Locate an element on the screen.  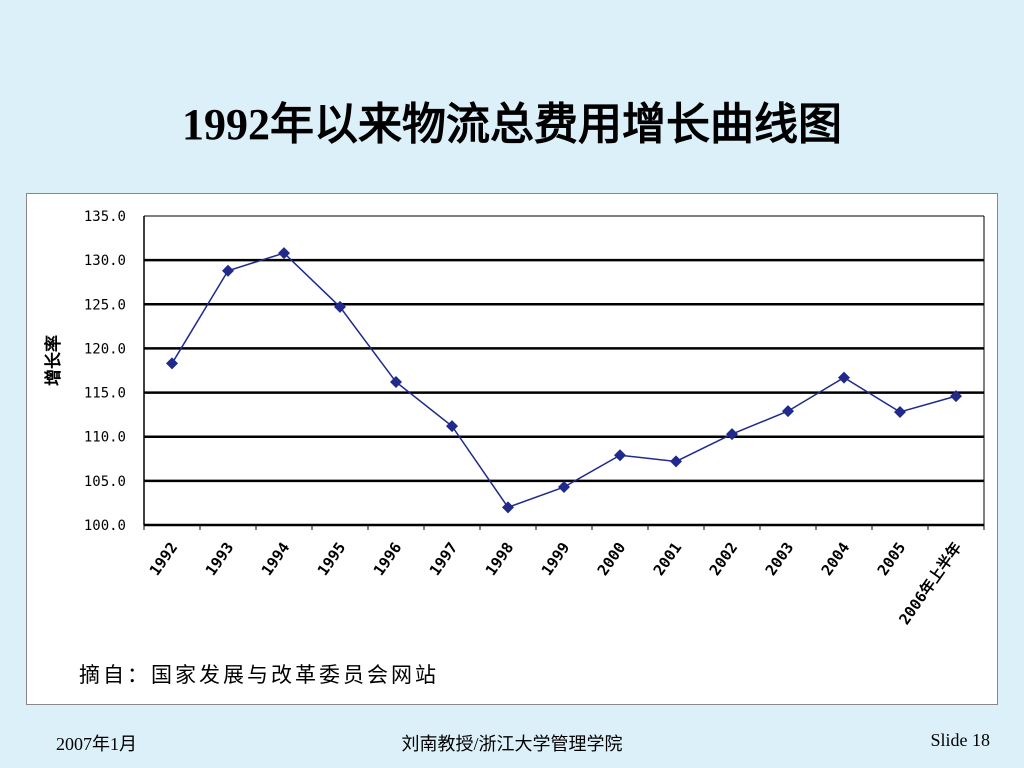
x-tick-label: 2001 is located at coordinates (667, 559).